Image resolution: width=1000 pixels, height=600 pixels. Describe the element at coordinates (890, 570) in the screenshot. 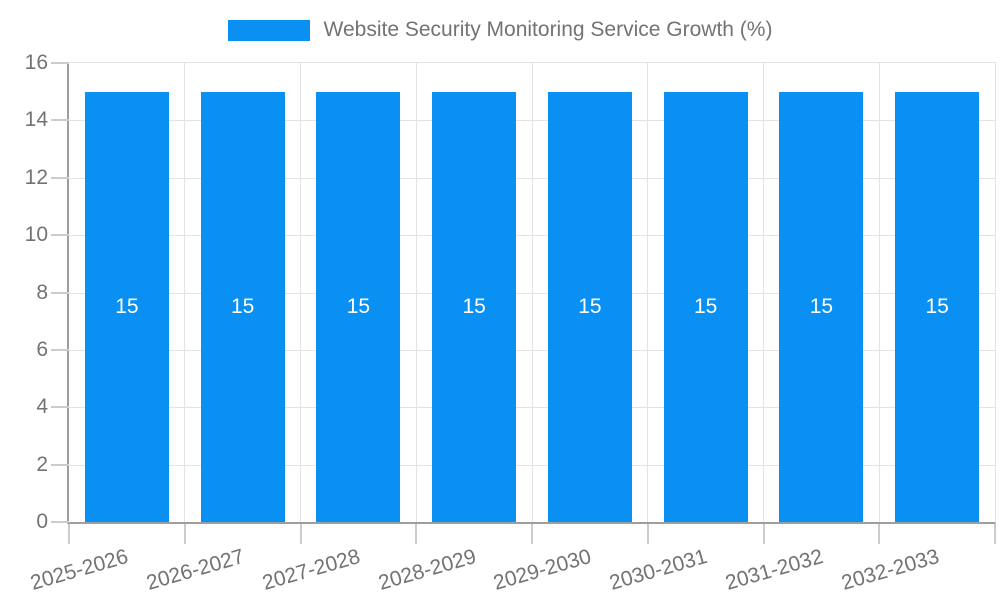

I see `x-tick-label: 2032-2033` at that location.